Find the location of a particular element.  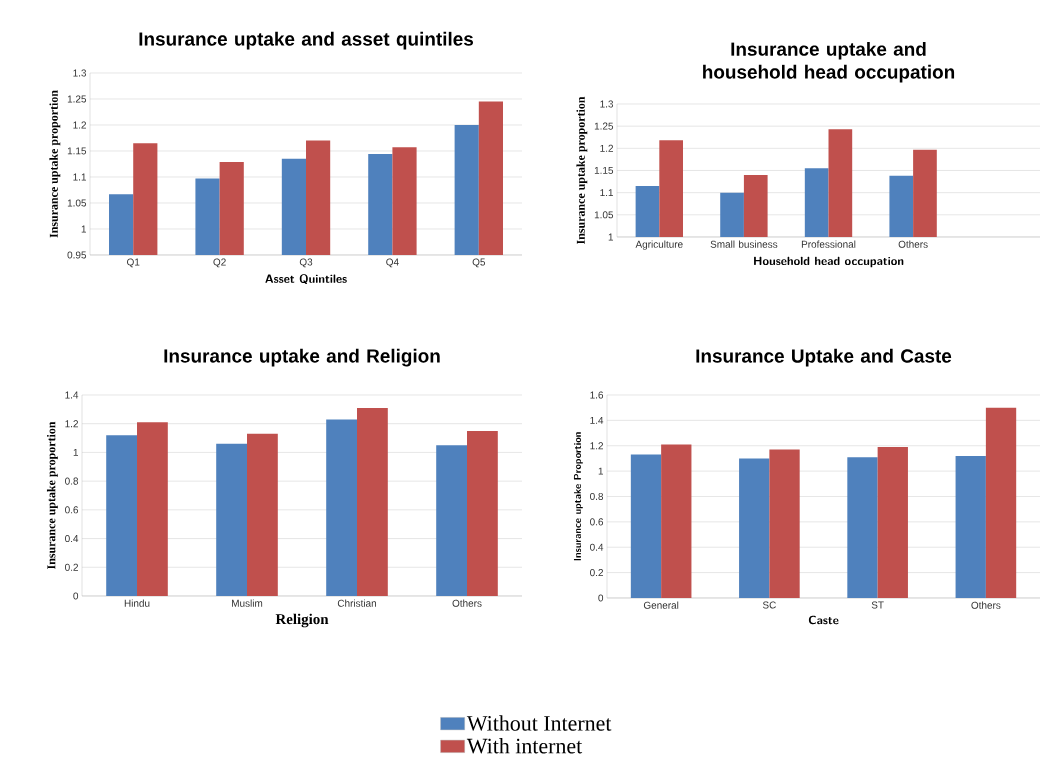

legend-label: Without Internet is located at coordinates (539, 723).